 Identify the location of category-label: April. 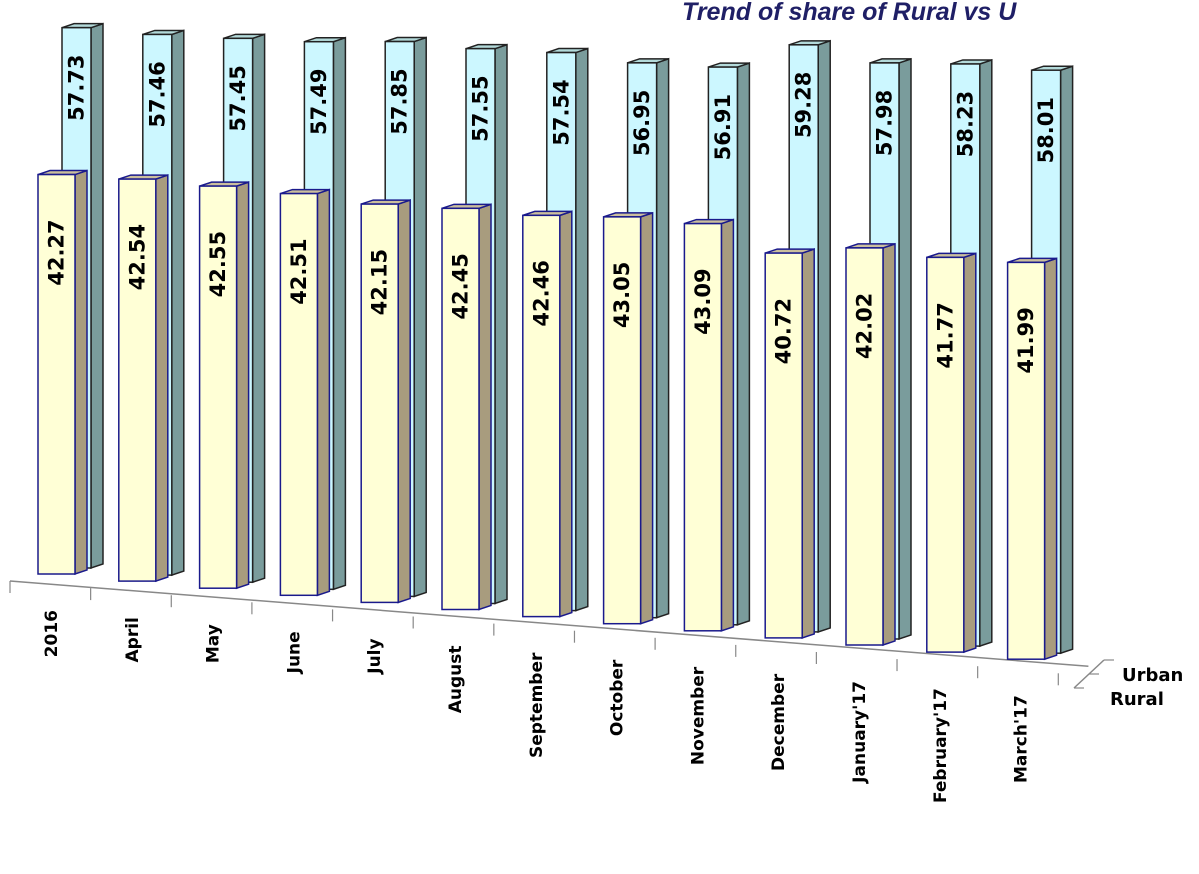
(133, 639).